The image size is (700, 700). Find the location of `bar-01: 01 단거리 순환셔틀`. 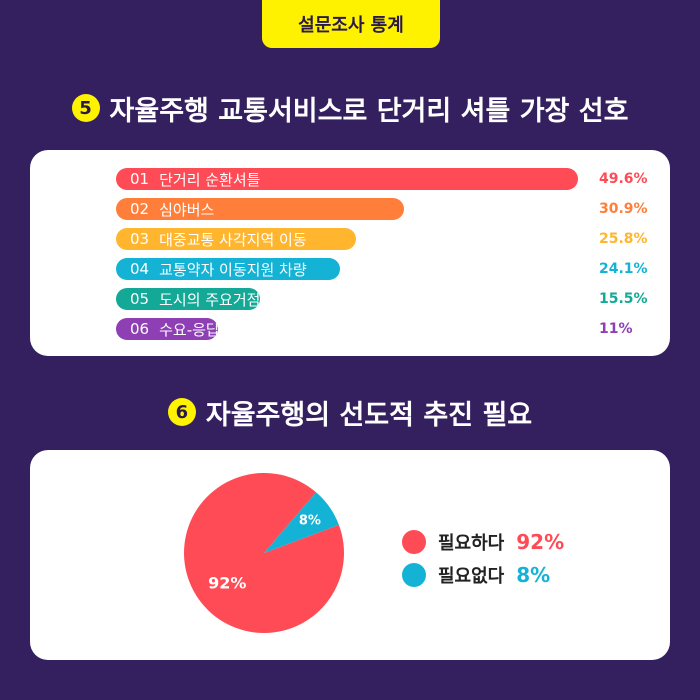

bar-01: 01 단거리 순환셔틀 is located at coordinates (347, 179).